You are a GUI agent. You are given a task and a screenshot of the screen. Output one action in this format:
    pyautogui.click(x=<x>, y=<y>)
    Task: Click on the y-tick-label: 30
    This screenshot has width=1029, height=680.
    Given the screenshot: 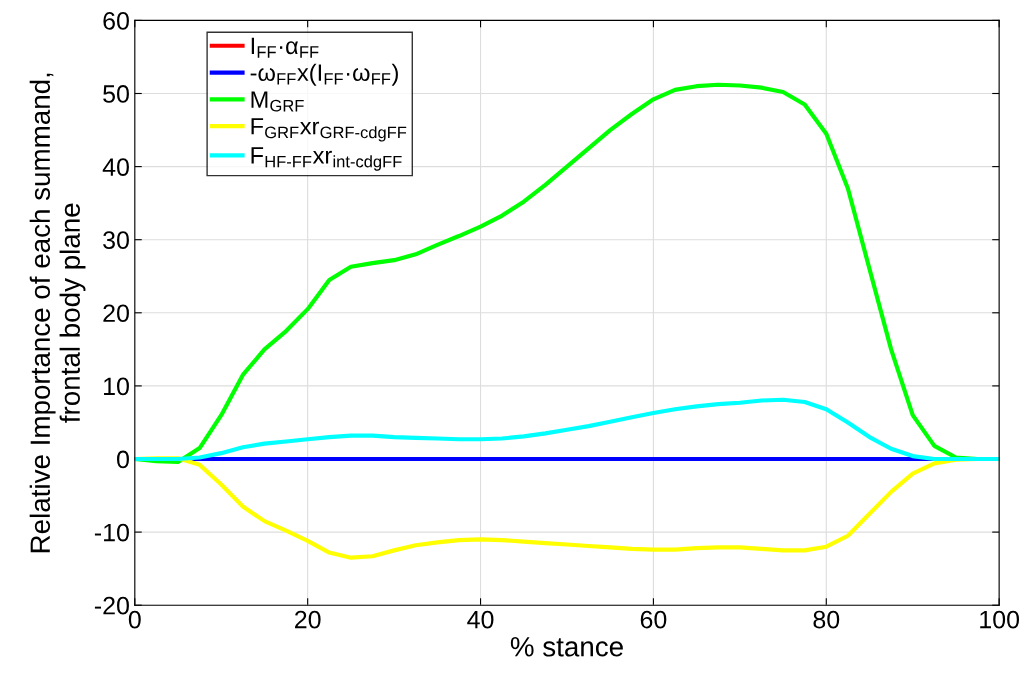 What is the action you would take?
    pyautogui.click(x=116, y=240)
    